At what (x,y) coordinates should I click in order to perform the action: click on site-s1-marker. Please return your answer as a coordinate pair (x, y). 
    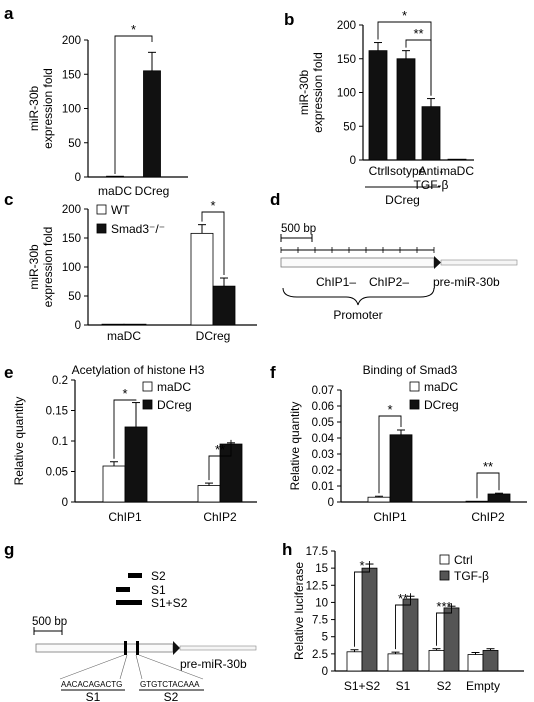
    Looking at the image, I should click on (125, 648).